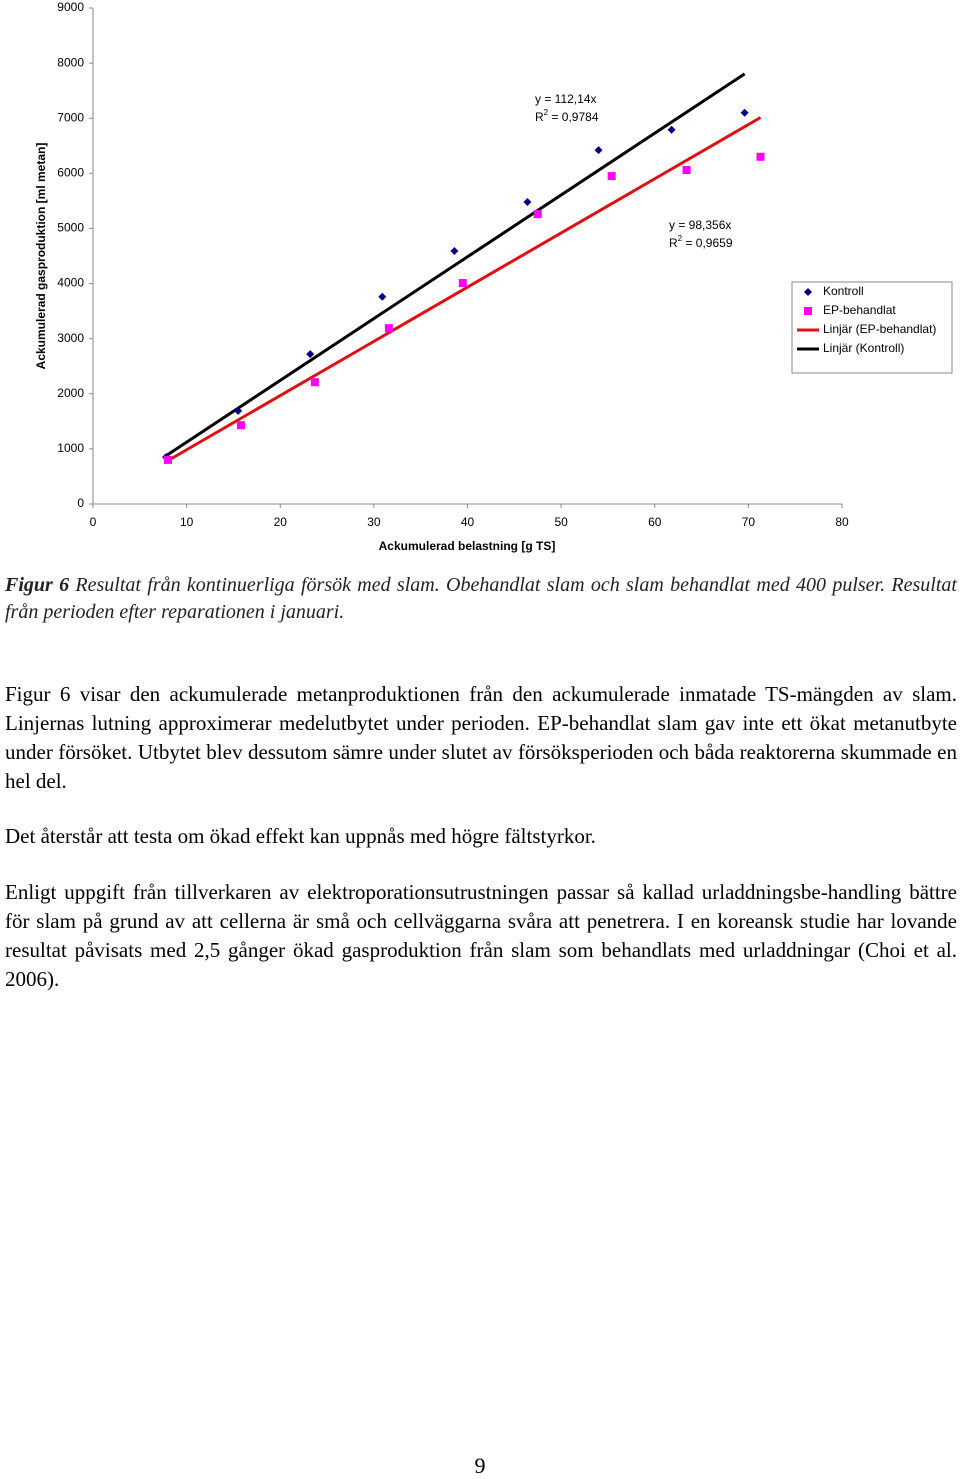 This screenshot has height=1479, width=960. I want to click on y-tick-label: 5000, so click(70, 228).